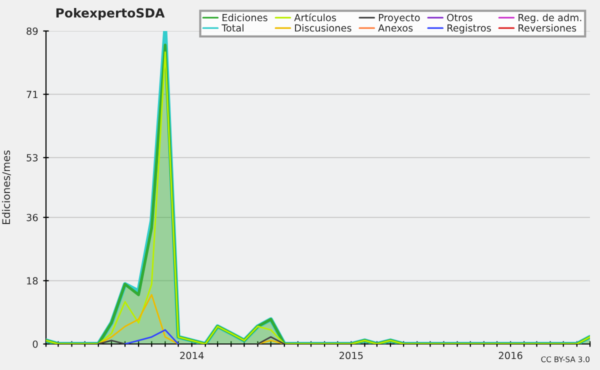  Describe the element at coordinates (395, 28) in the screenshot. I see `legend-label: Anexos` at that location.